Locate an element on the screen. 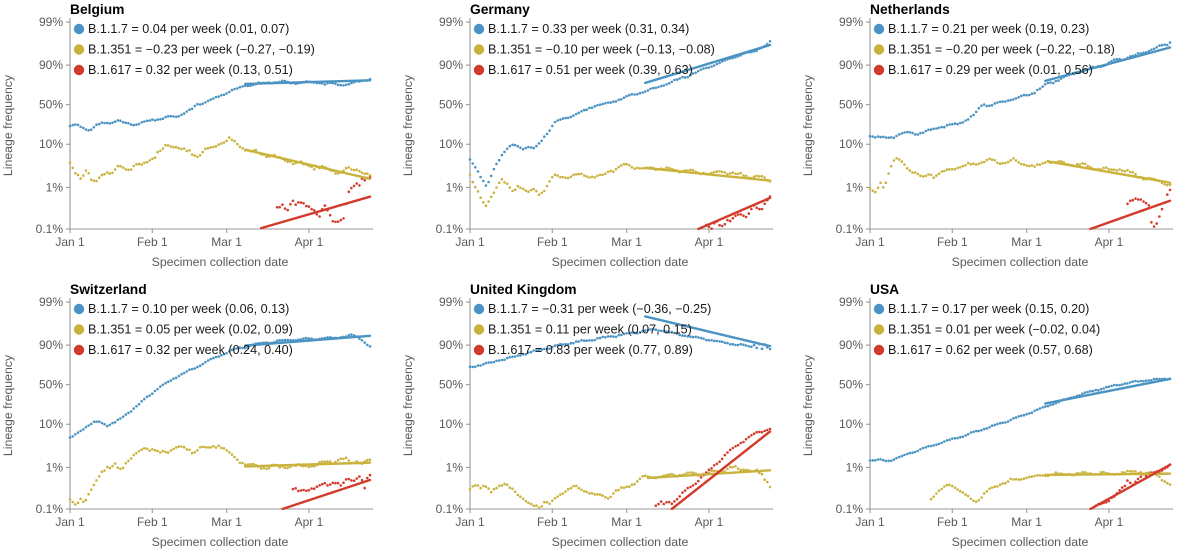  y-tick-label: 10% is located at coordinates (451, 144).